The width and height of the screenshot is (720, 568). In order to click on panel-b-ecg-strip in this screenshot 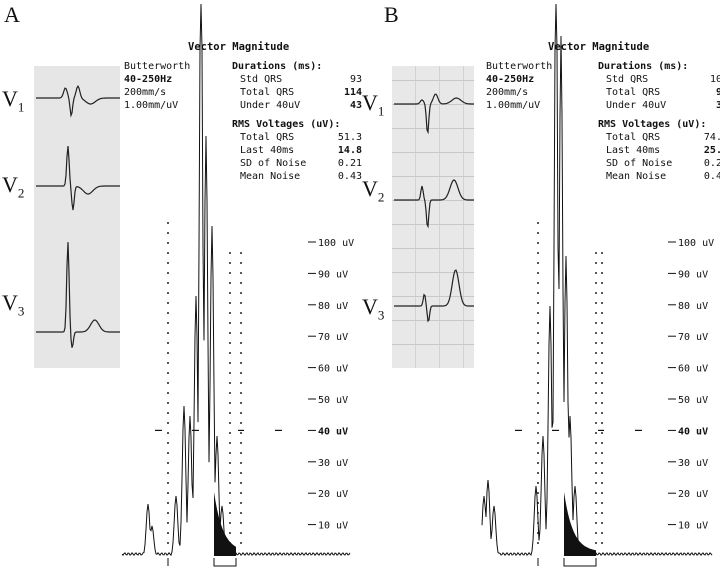, I will do `click(433, 217)`.